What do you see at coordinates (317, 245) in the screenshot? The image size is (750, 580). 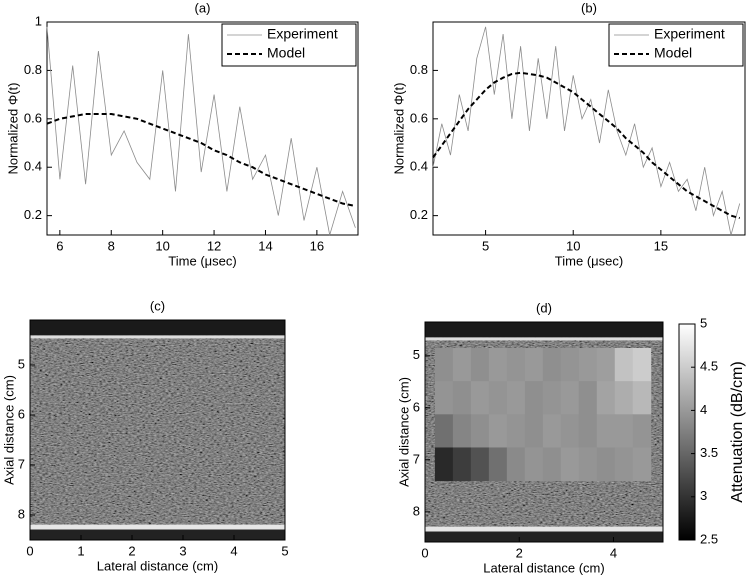 I see `x-tick-label: 16` at bounding box center [317, 245].